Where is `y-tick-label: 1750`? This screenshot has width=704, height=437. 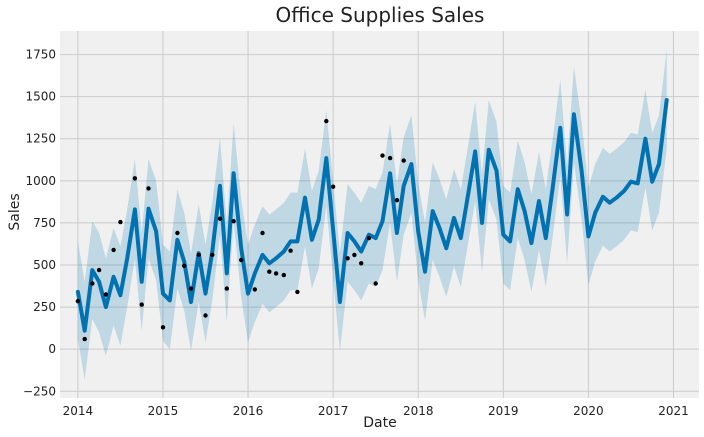
y-tick-label: 1750 is located at coordinates (40, 55).